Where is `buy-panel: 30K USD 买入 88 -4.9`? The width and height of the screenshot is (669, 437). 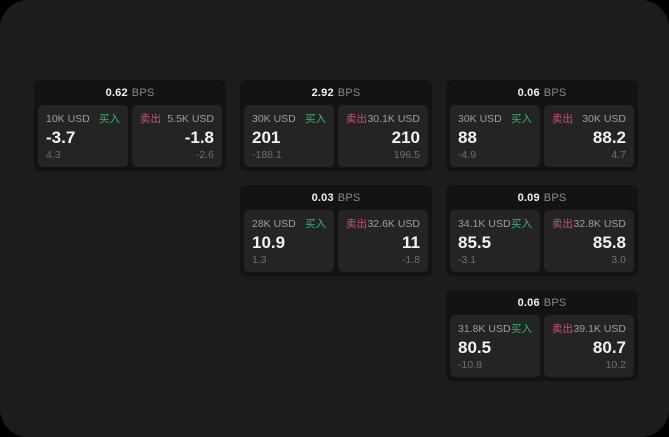 buy-panel: 30K USD 买入 88 -4.9 is located at coordinates (495, 136).